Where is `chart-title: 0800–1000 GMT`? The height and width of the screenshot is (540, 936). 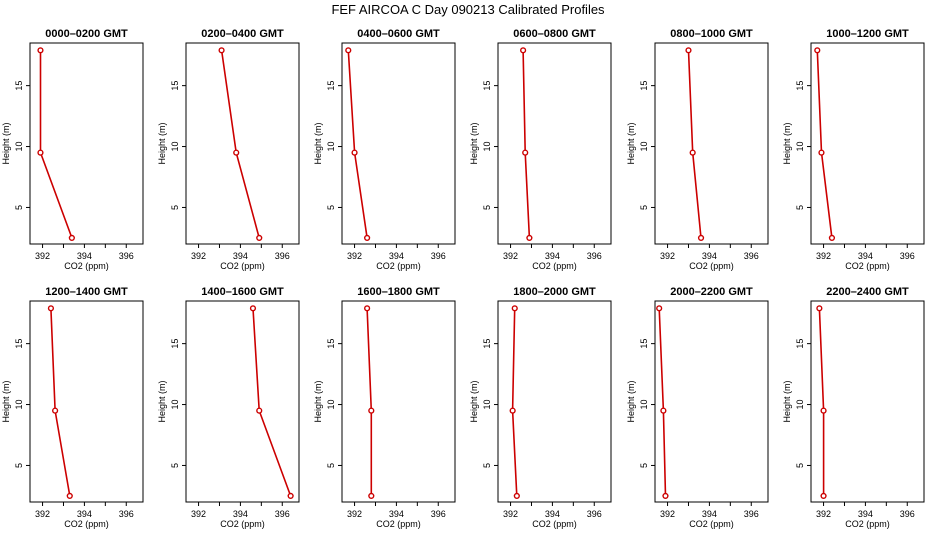
chart-title: 0800–1000 GMT is located at coordinates (711, 34).